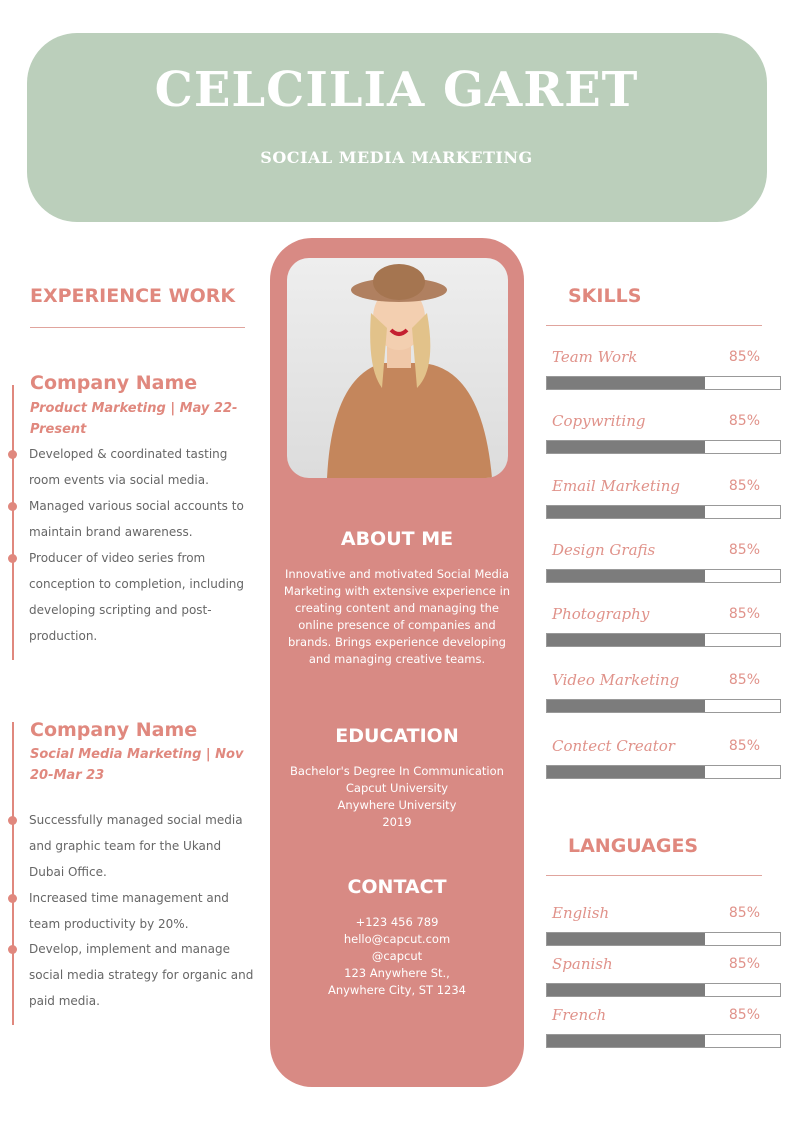 This screenshot has height=1122, width=793. Describe the element at coordinates (664, 1015) in the screenshot. I see `languages-item-label: French 85%` at that location.